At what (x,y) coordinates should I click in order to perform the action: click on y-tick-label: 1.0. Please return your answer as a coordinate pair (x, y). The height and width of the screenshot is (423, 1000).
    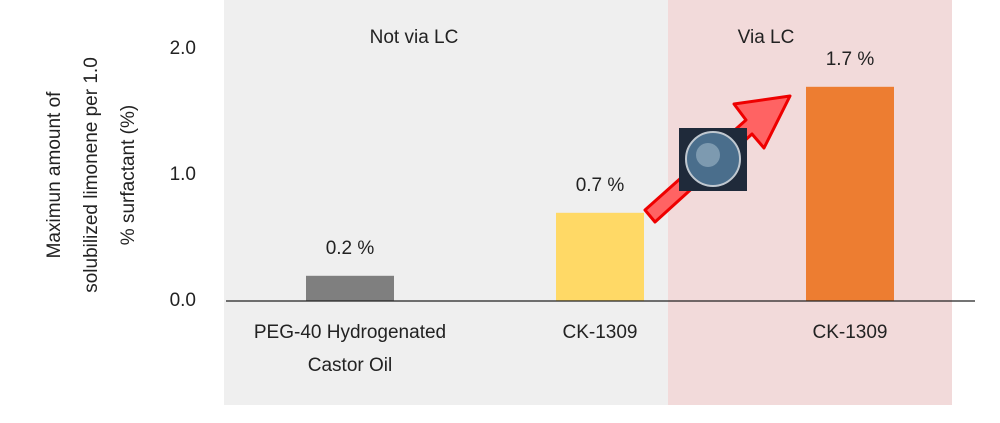
    Looking at the image, I should click on (183, 174).